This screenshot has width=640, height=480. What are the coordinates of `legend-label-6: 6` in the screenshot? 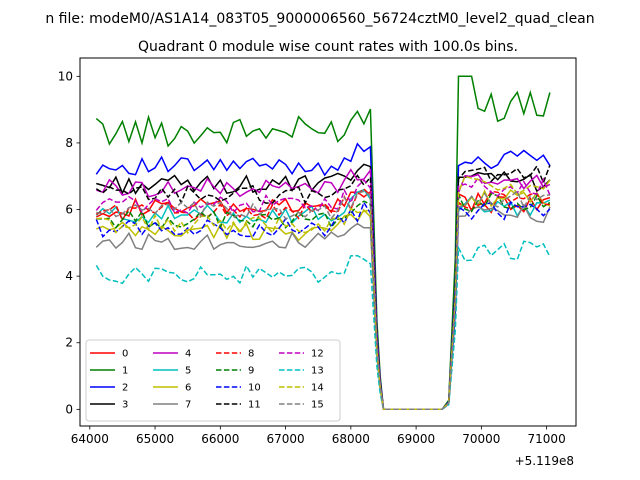 It's located at (188, 388).